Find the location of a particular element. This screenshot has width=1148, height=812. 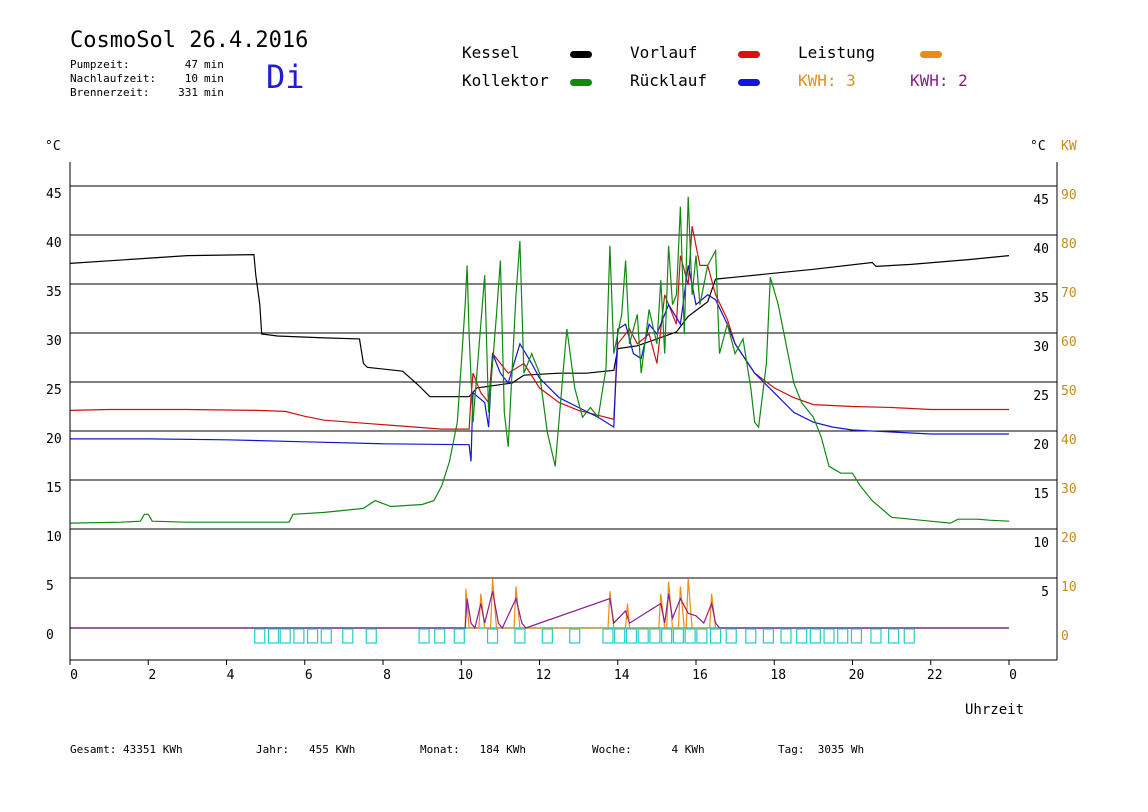

y-tick-kw: 90 is located at coordinates (1069, 195).